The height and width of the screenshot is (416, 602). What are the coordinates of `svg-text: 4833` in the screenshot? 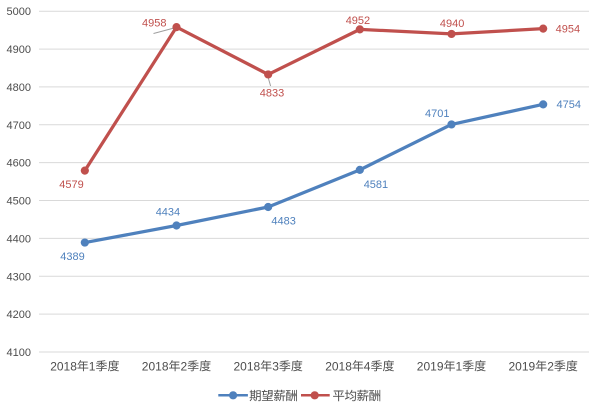 It's located at (272, 94).